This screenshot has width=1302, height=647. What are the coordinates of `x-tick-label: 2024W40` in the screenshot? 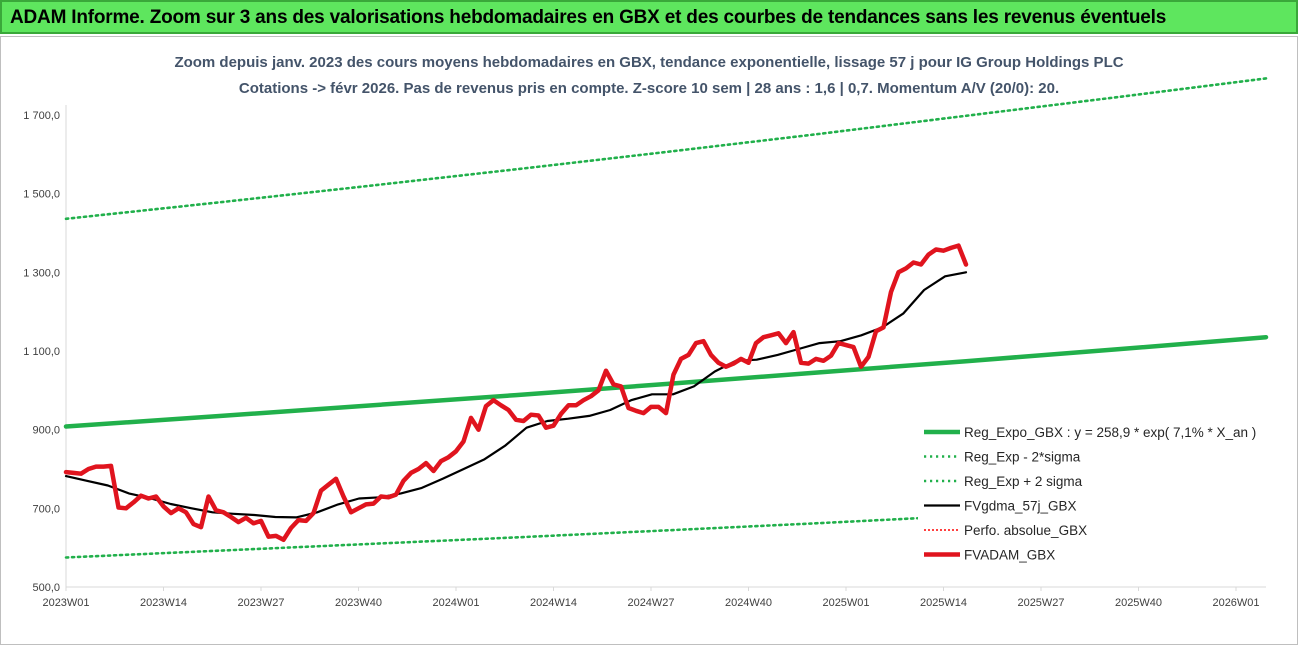 It's located at (748, 603).